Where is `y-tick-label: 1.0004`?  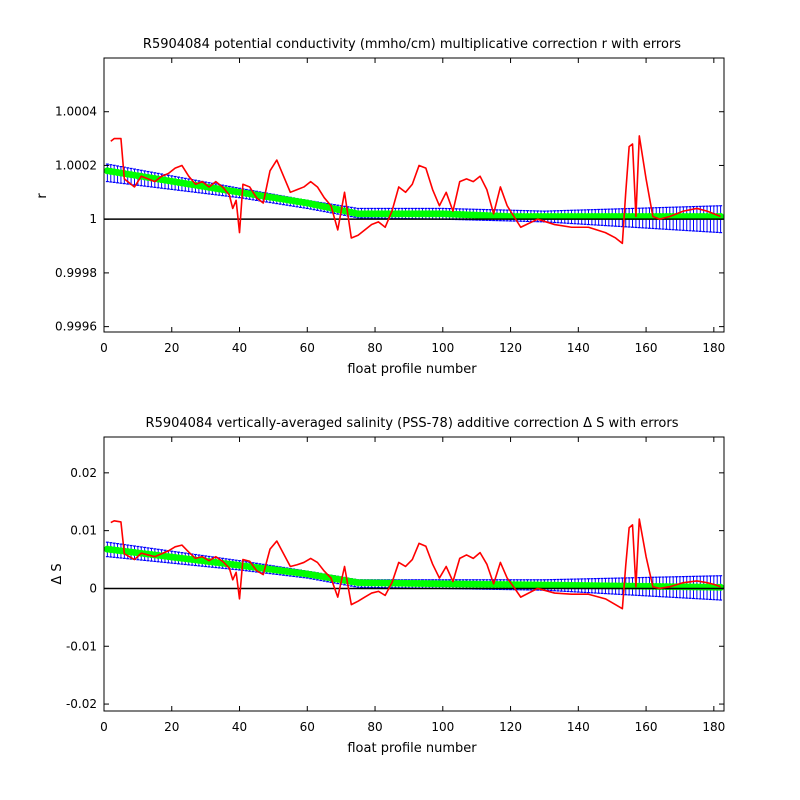
y-tick-label: 1.0004 is located at coordinates (76, 112).